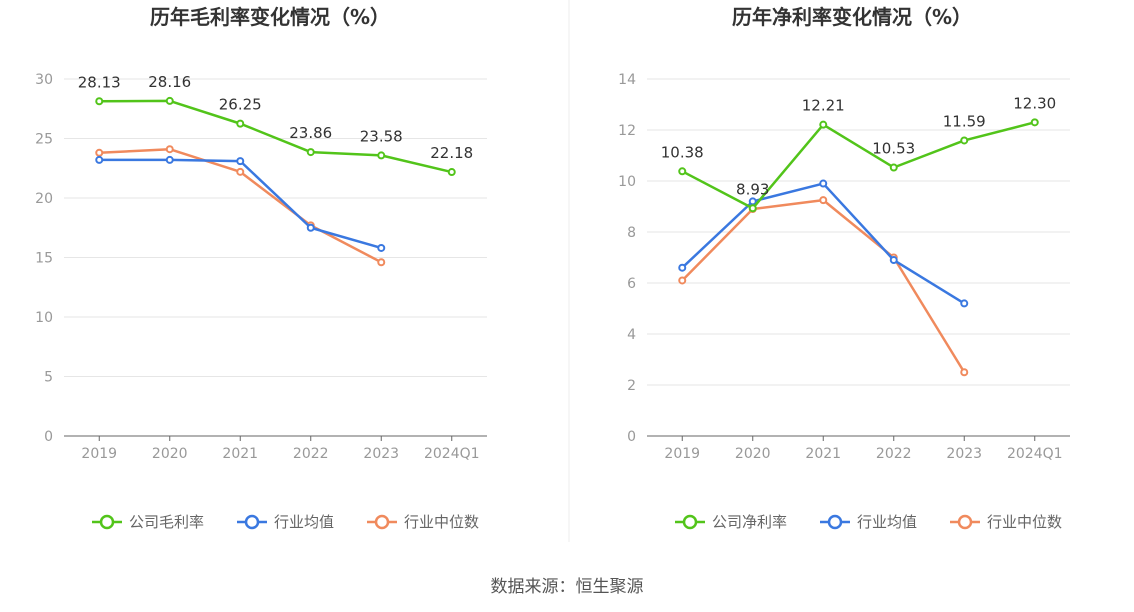 The image size is (1134, 612). Describe the element at coordinates (44, 199) in the screenshot. I see `y-tick-label: 20` at that location.